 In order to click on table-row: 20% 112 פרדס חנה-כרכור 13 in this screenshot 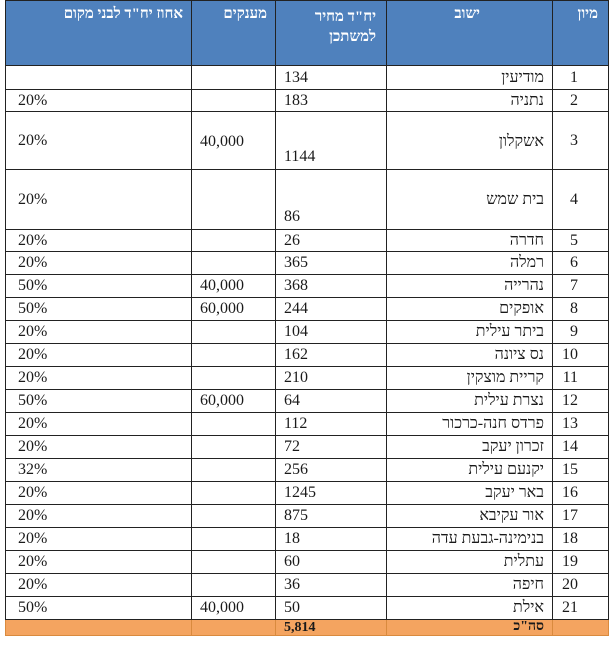, I will do `click(307, 424)`.